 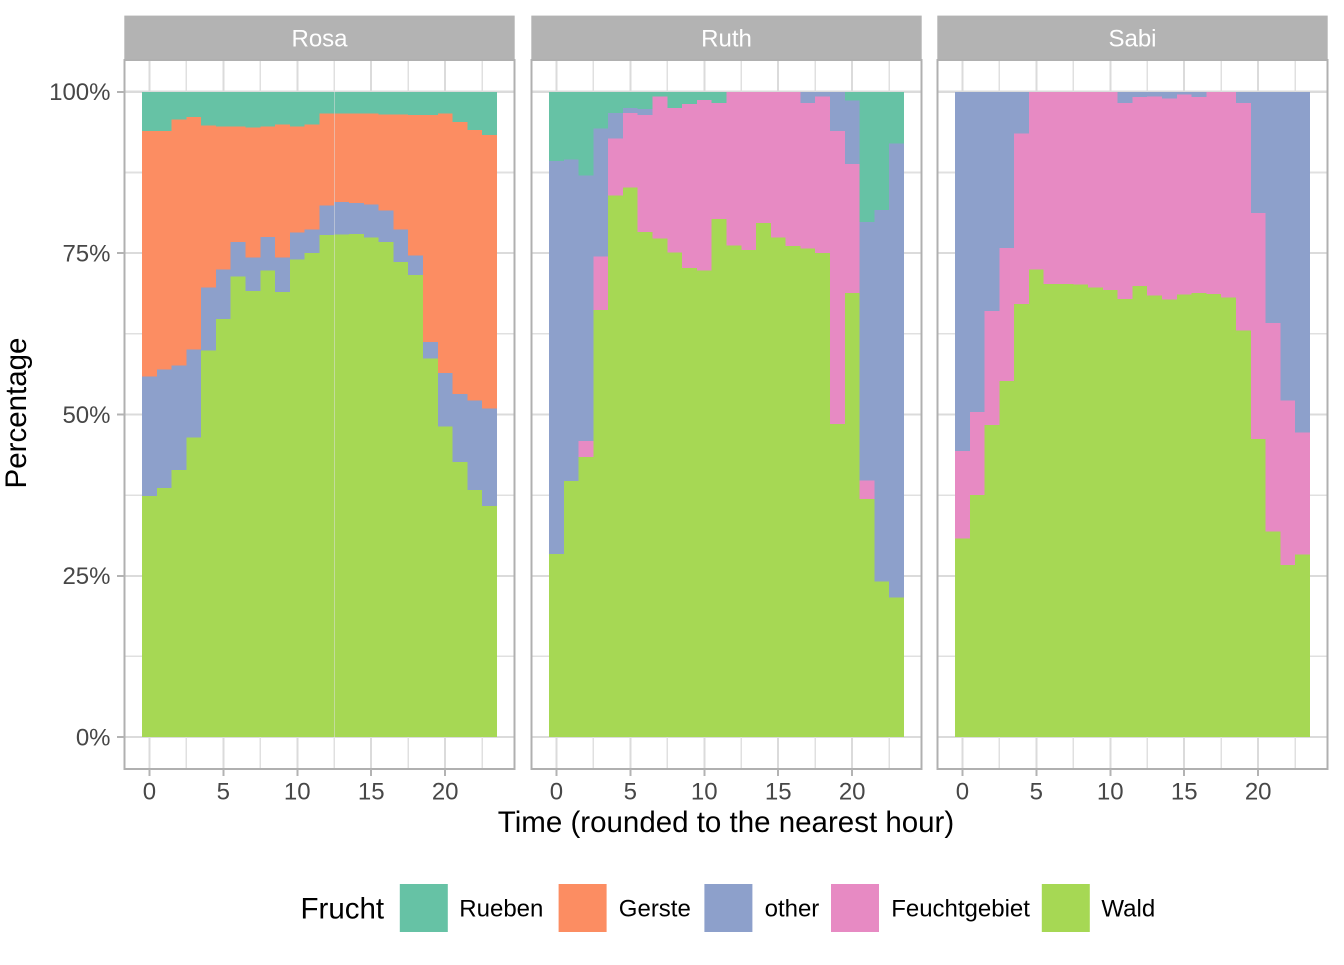 What do you see at coordinates (501, 908) in the screenshot?
I see `svg-text: Rueben` at bounding box center [501, 908].